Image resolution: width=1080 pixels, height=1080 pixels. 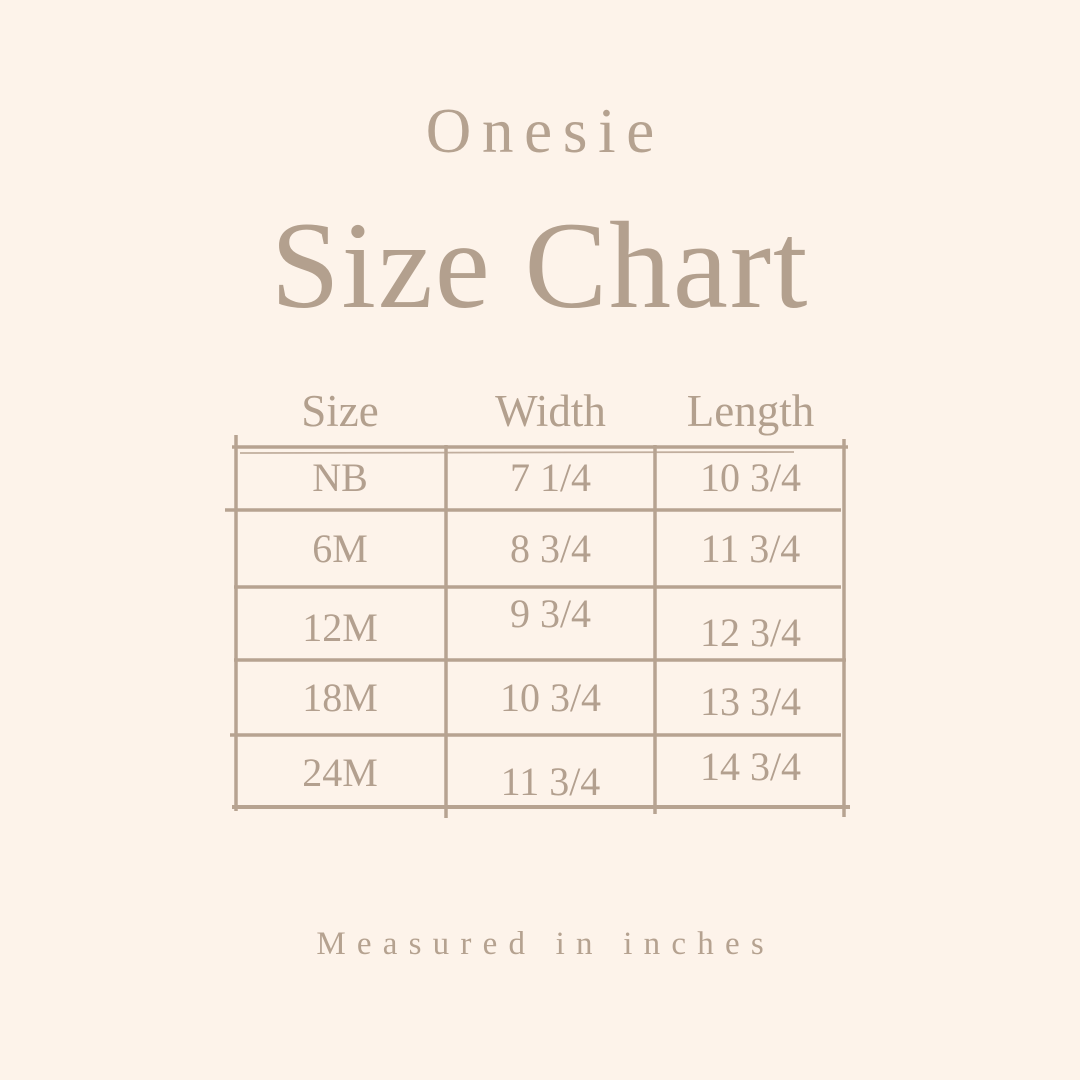 I want to click on table-cell: 14 3/4, so click(x=750, y=766).